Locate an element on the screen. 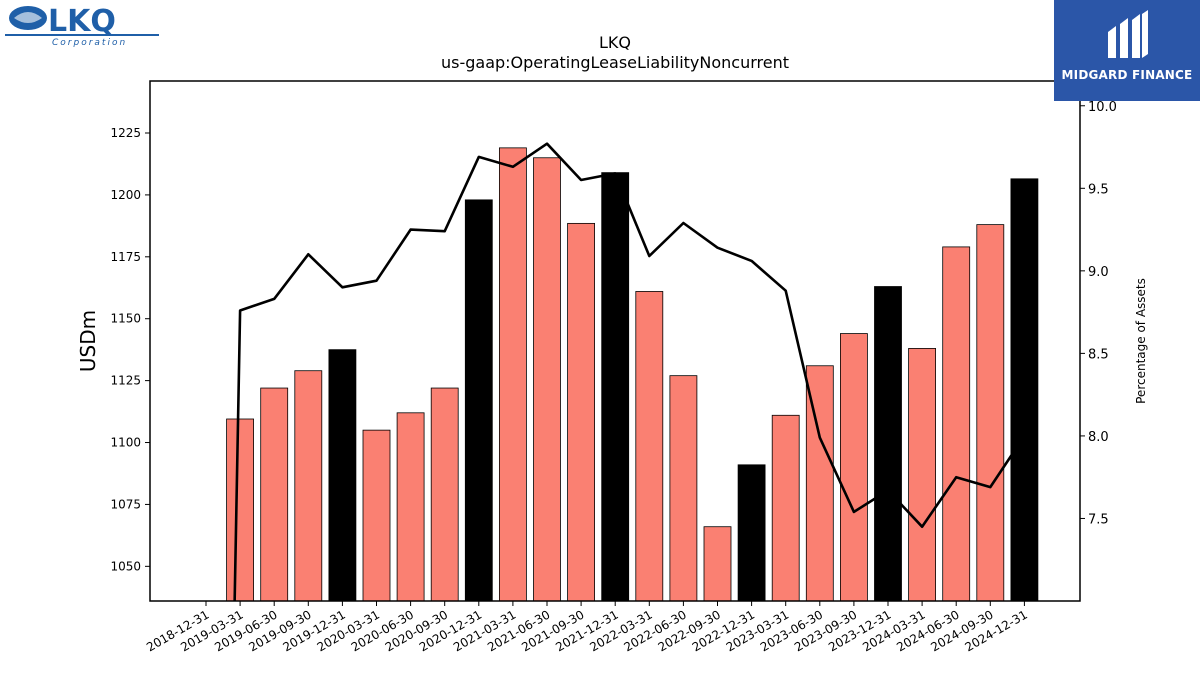 The image size is (1200, 675). chart-title: LKQ is located at coordinates (615, 42).